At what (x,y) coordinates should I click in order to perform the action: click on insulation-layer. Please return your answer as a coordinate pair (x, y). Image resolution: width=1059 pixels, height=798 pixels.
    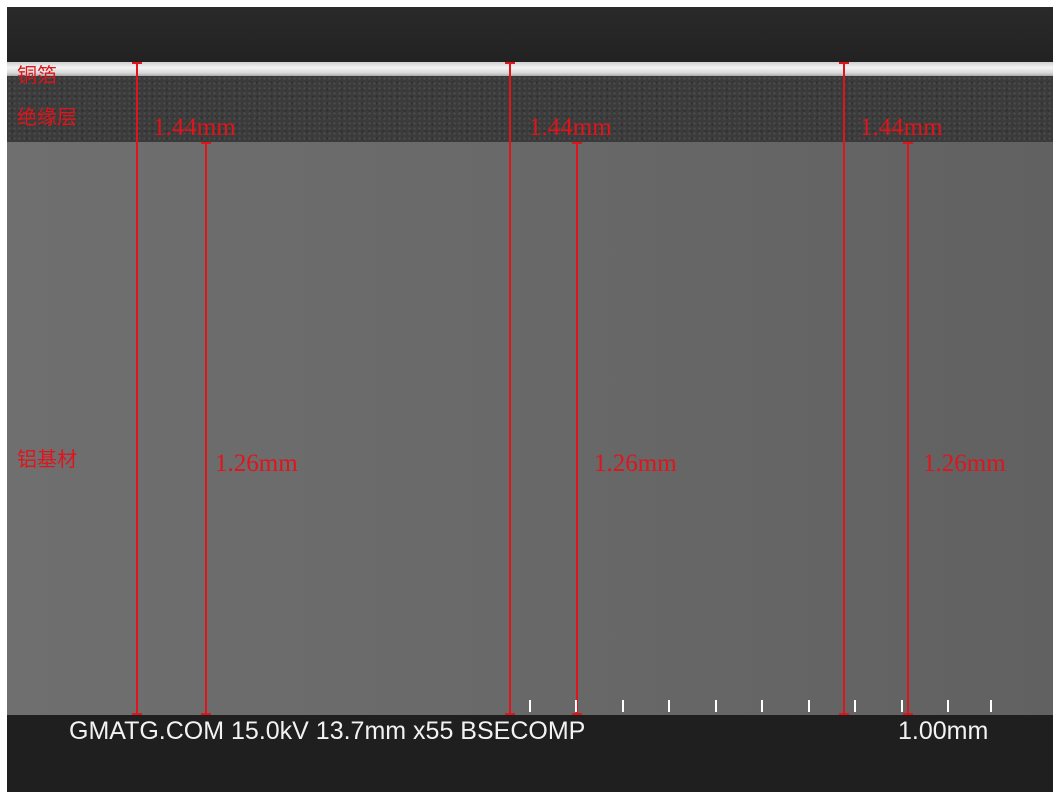
    Looking at the image, I should click on (530, 109).